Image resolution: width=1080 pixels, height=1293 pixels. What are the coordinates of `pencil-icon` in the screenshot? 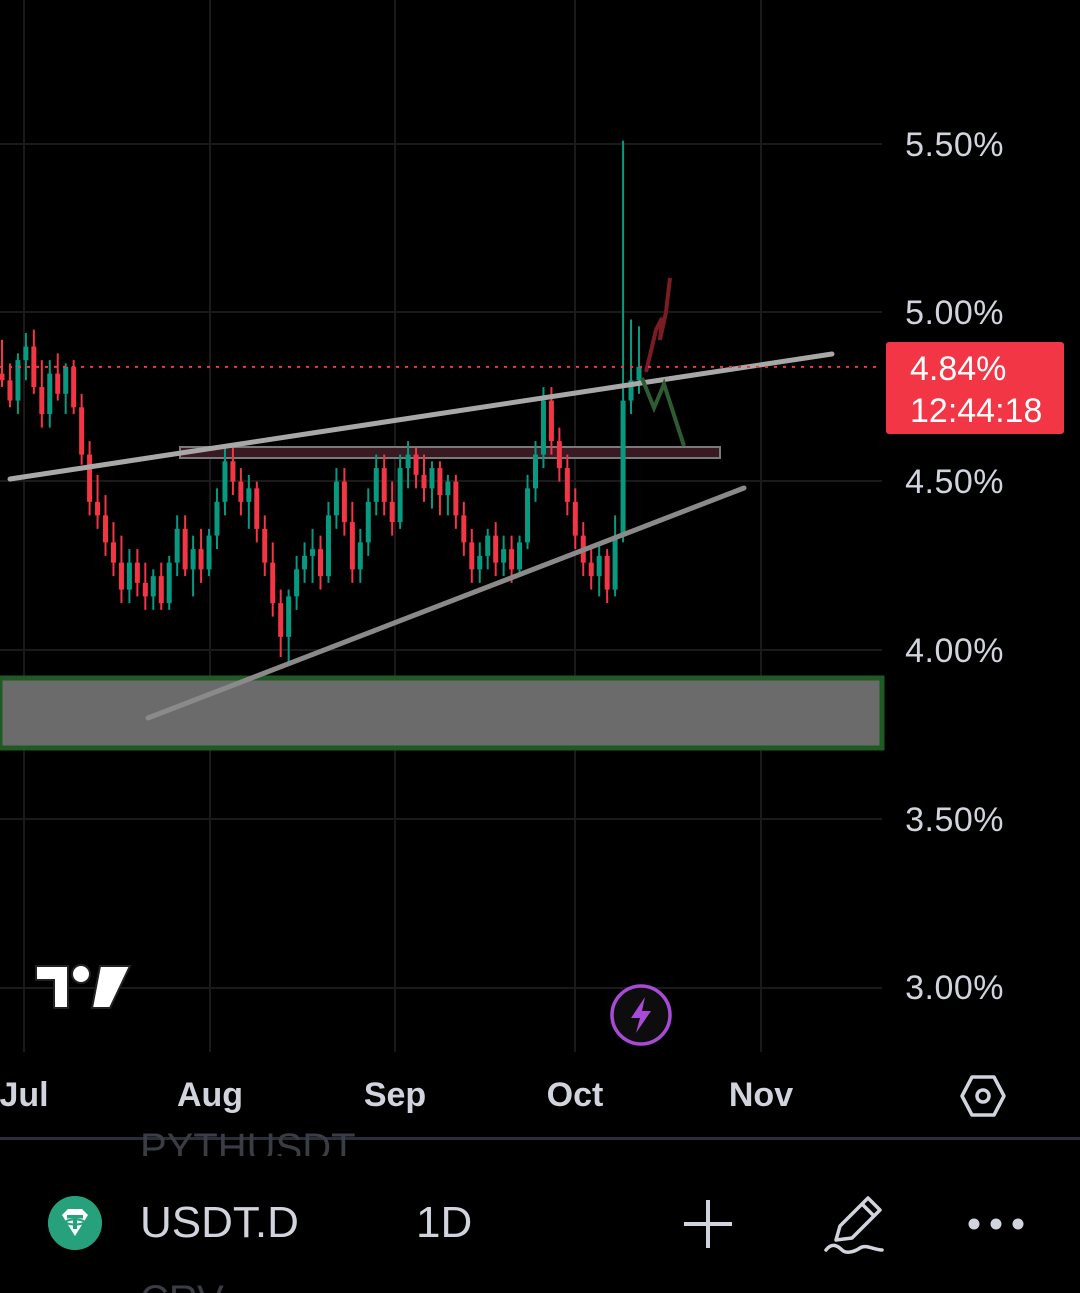 It's located at (854, 1223).